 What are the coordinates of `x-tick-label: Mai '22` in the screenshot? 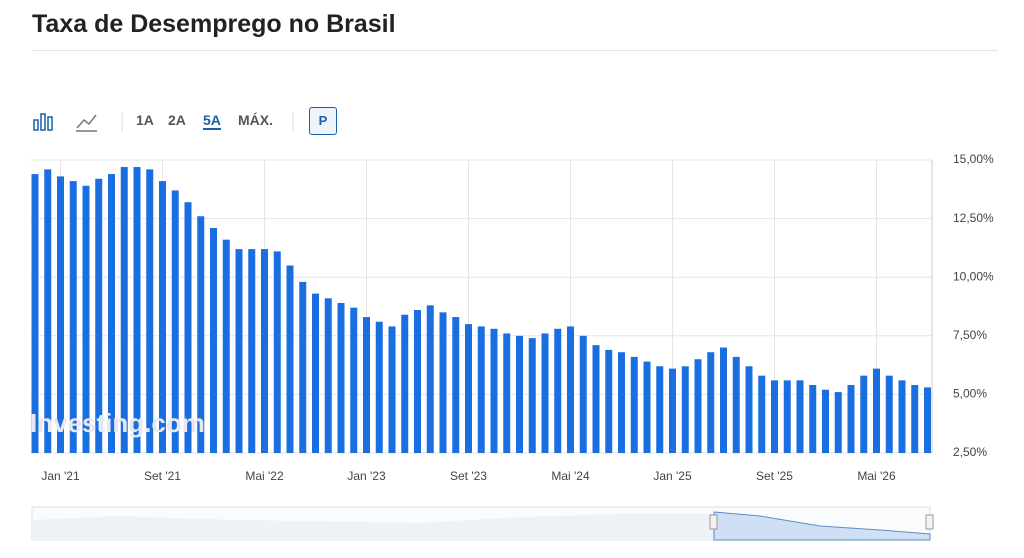 It's located at (264, 476).